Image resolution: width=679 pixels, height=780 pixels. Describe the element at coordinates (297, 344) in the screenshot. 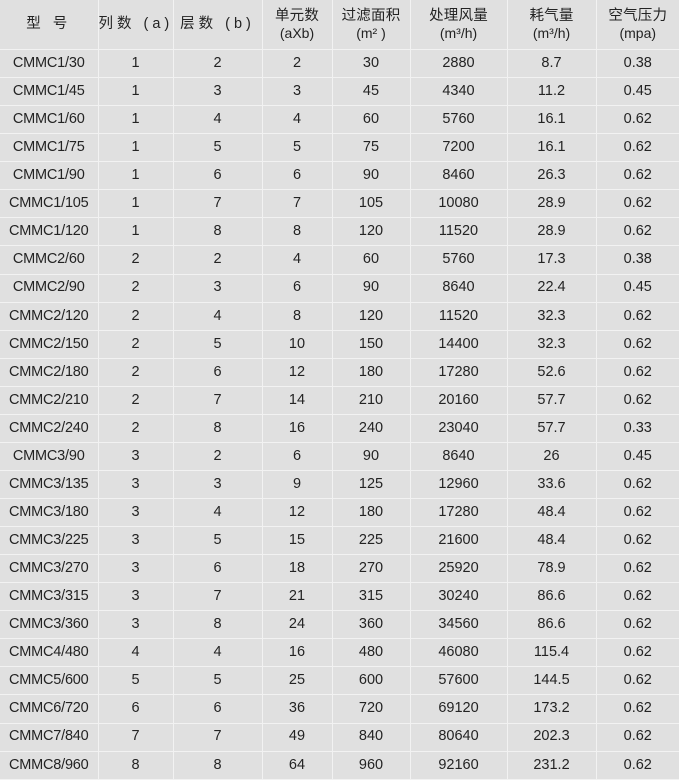

I see `cell-units: 10` at that location.